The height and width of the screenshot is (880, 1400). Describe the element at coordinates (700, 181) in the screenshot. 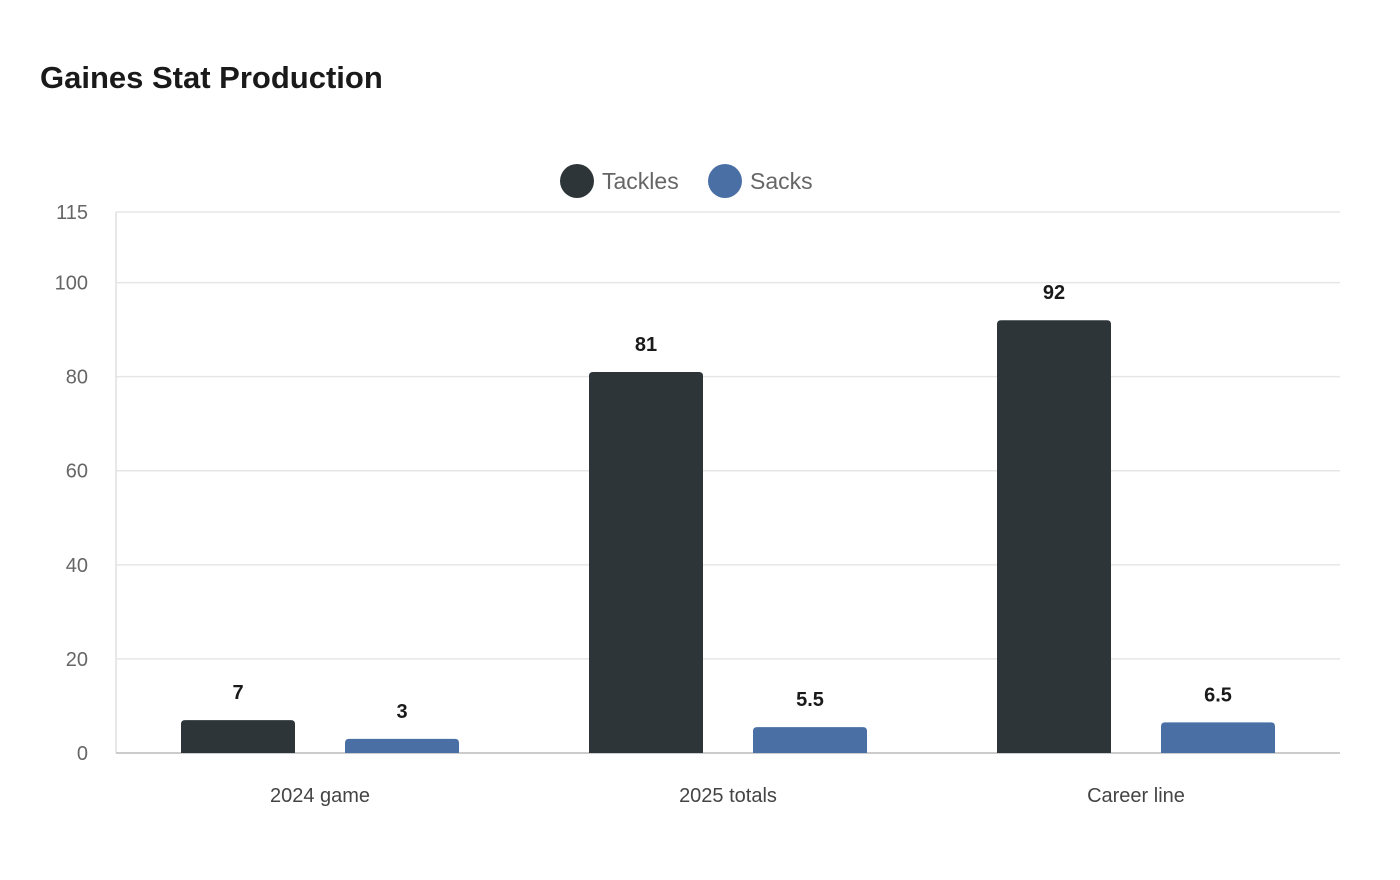

I see `chart-legend: Tackles Sacks` at that location.